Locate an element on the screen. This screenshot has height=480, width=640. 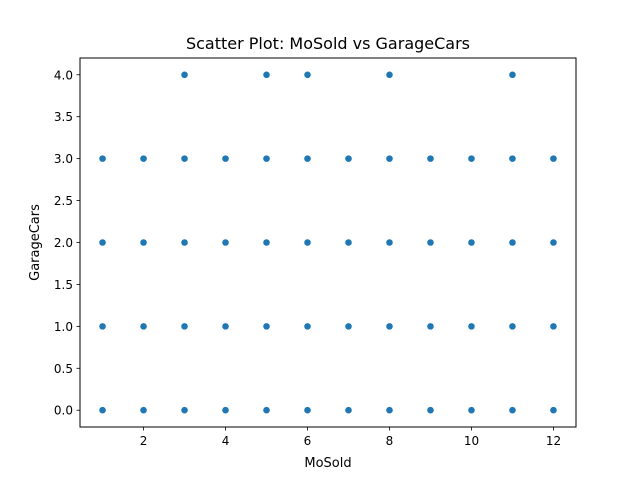
y-tick-label: 4.0 is located at coordinates (63, 75).